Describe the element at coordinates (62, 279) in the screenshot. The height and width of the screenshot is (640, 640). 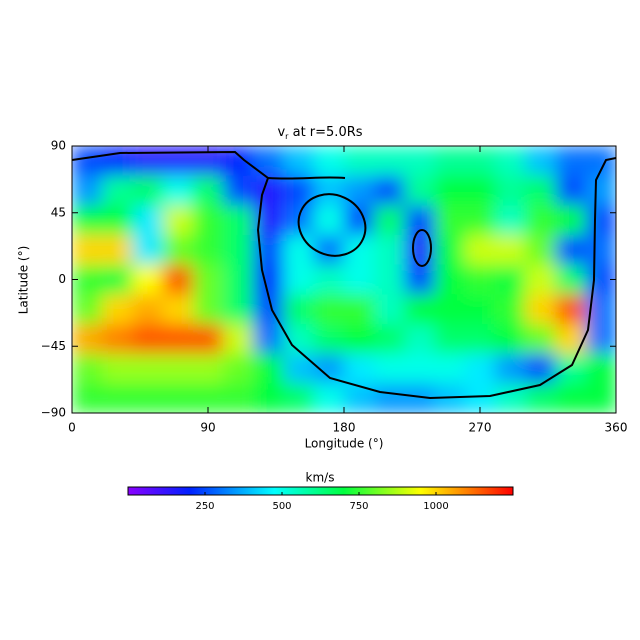
I see `y-tick-label: 0` at that location.